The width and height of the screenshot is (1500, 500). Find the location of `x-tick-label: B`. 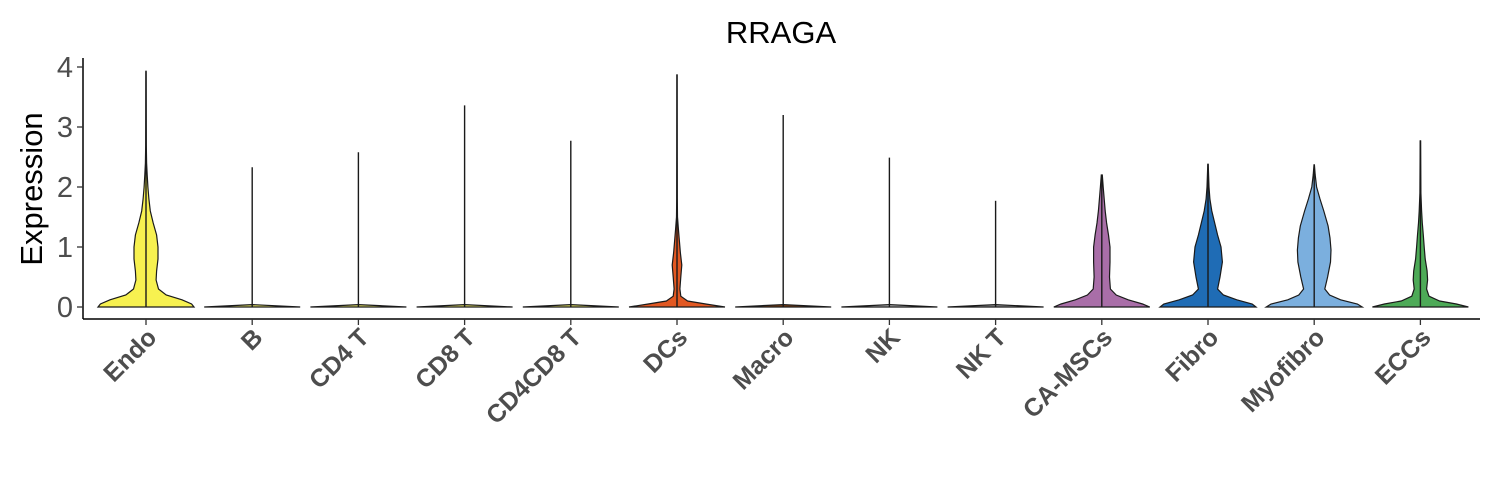

x-tick-label: B is located at coordinates (252, 339).